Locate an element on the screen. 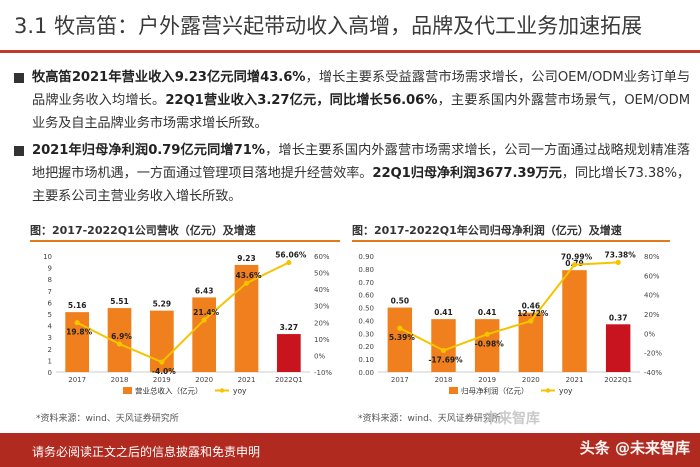  y-tick-label: 5 is located at coordinates (50, 315).